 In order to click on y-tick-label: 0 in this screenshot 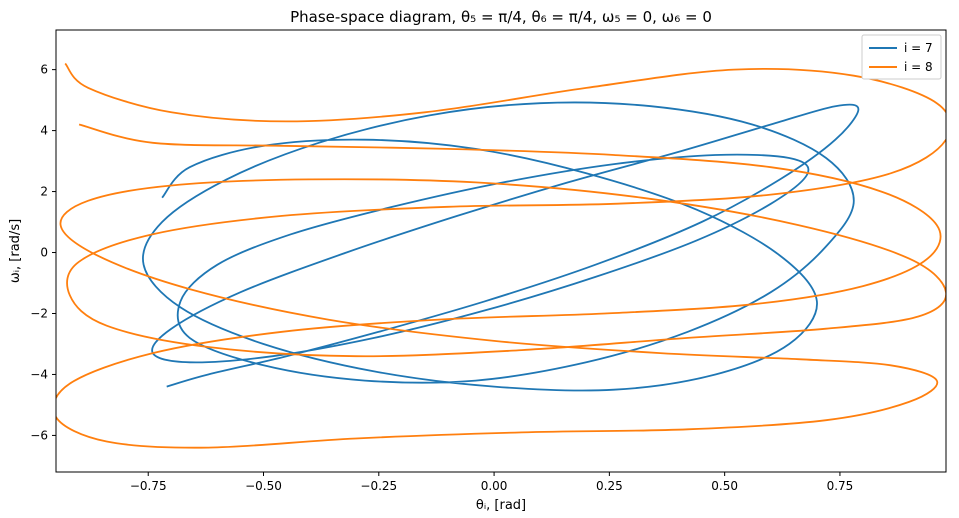, I will do `click(44, 253)`.